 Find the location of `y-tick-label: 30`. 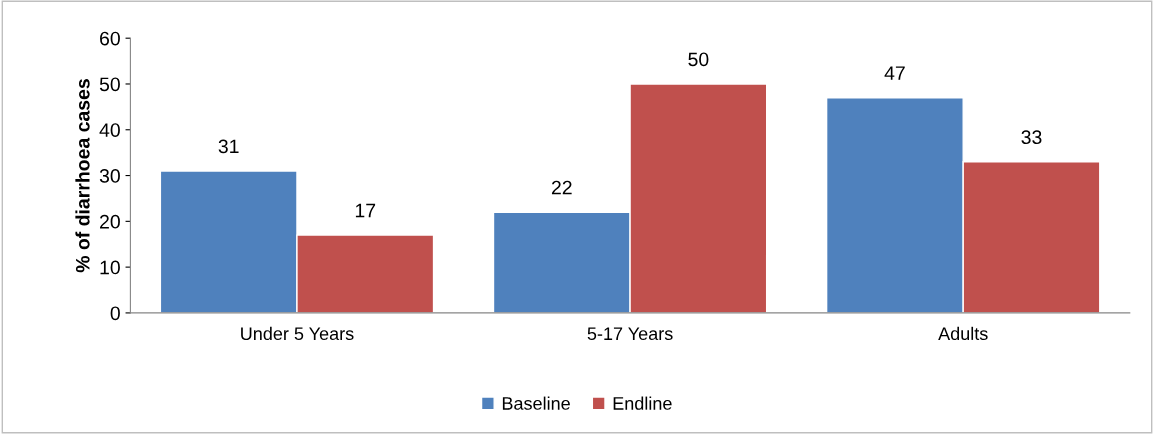

y-tick-label: 30 is located at coordinates (109, 176).